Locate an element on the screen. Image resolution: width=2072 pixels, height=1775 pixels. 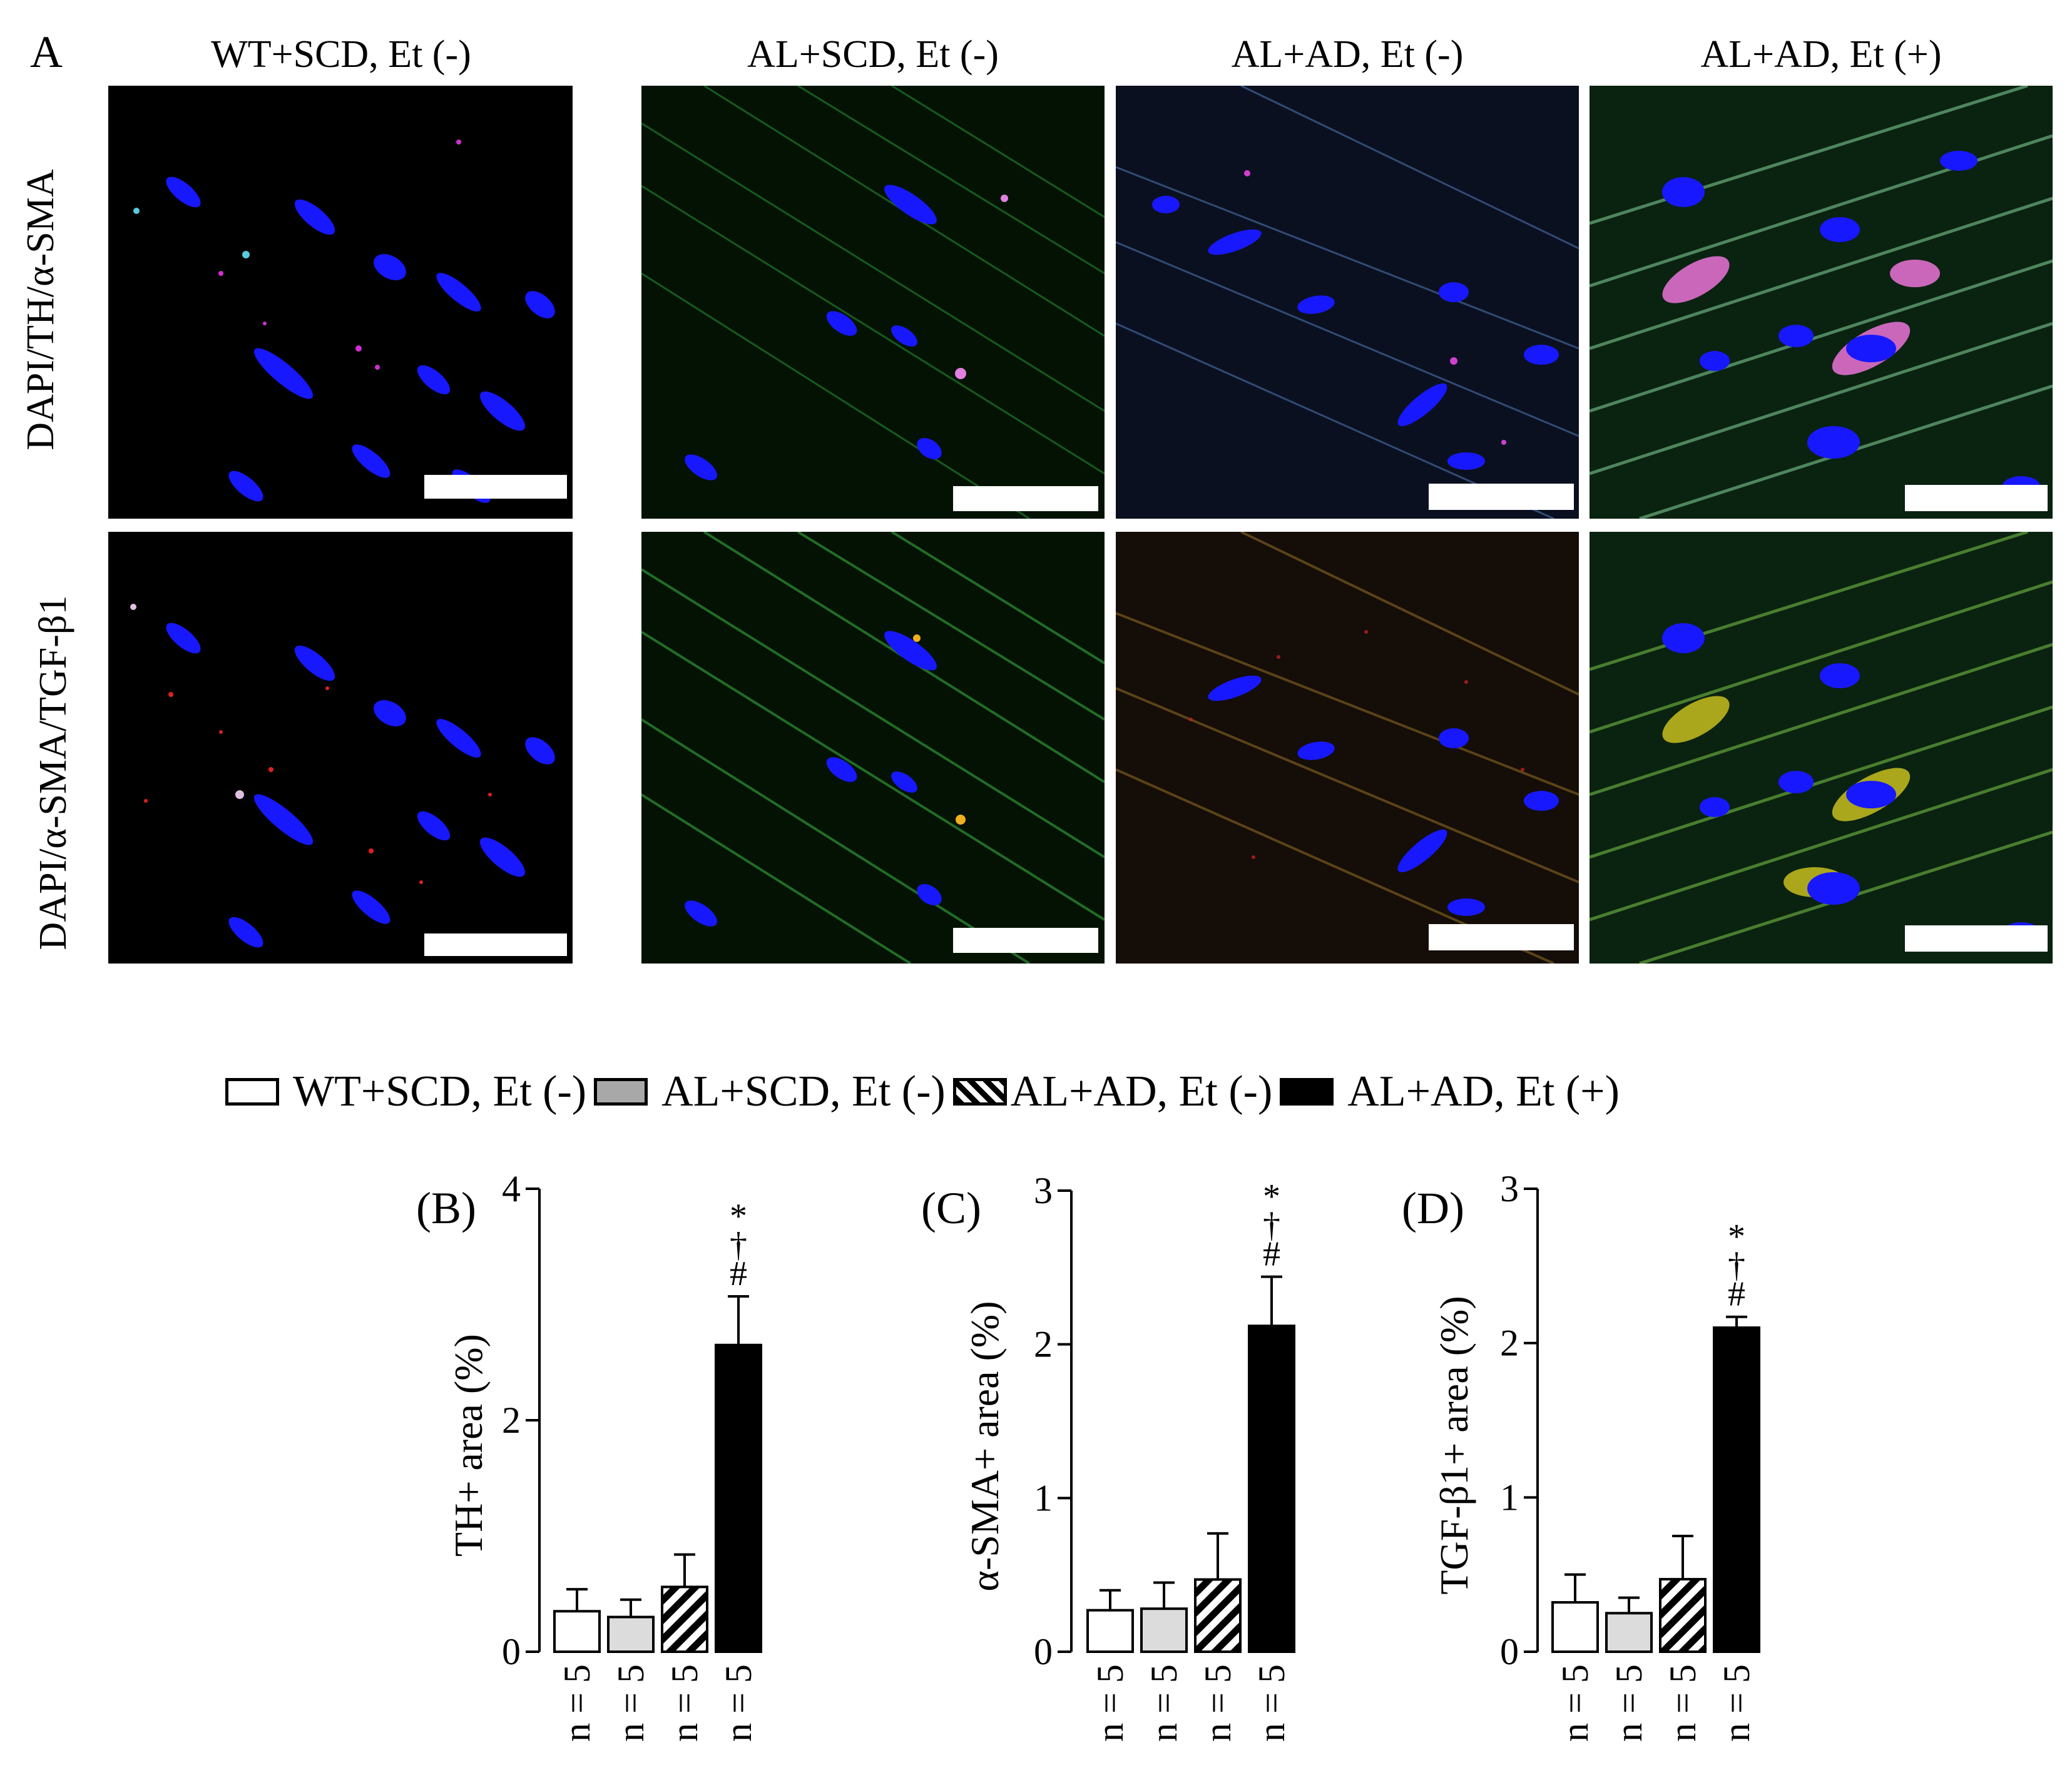
column-title-al-ad-et-plus: AL+AD, Et (+) is located at coordinates (1821, 54).